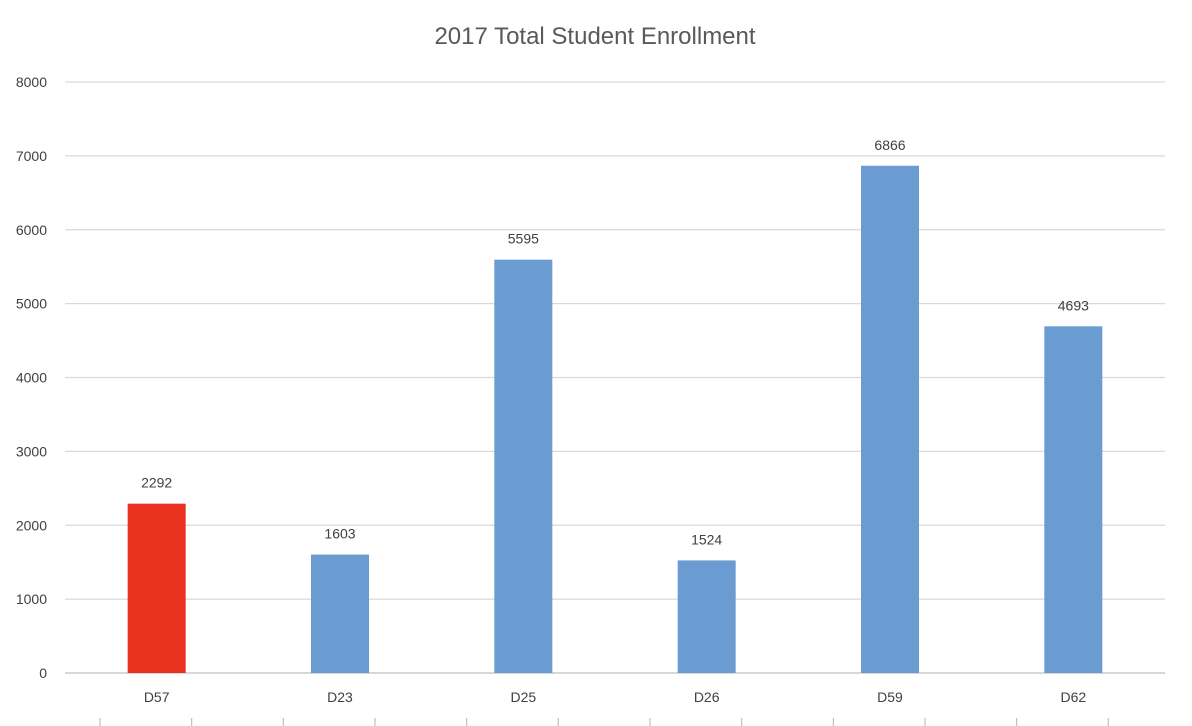 This screenshot has height=726, width=1192. What do you see at coordinates (340, 613) in the screenshot?
I see `bar-d23` at bounding box center [340, 613].